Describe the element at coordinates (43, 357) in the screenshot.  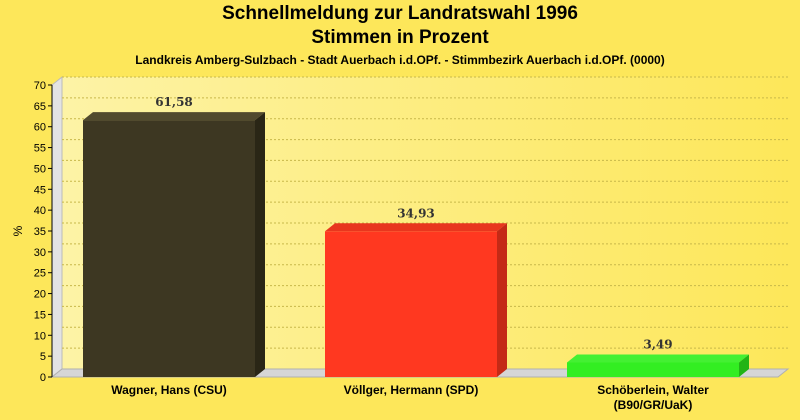
I see `y-tick-label: 5` at that location.